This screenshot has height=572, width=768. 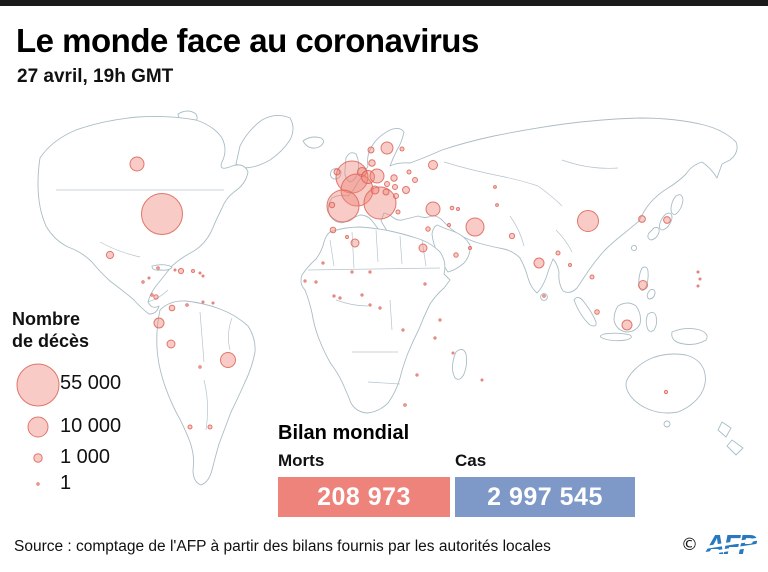 What do you see at coordinates (545, 497) in the screenshot?
I see `cases-value-bar: 2 997 545` at bounding box center [545, 497].